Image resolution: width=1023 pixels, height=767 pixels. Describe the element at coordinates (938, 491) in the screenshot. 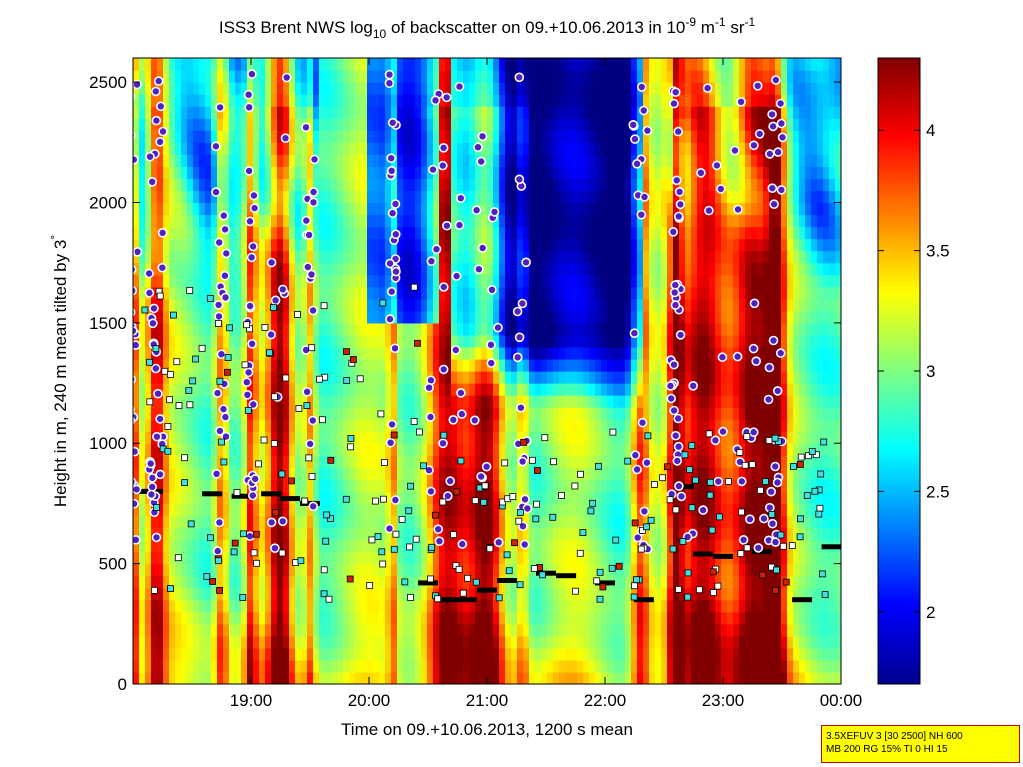

I see `colorbar-tick-label: 2.5` at that location.